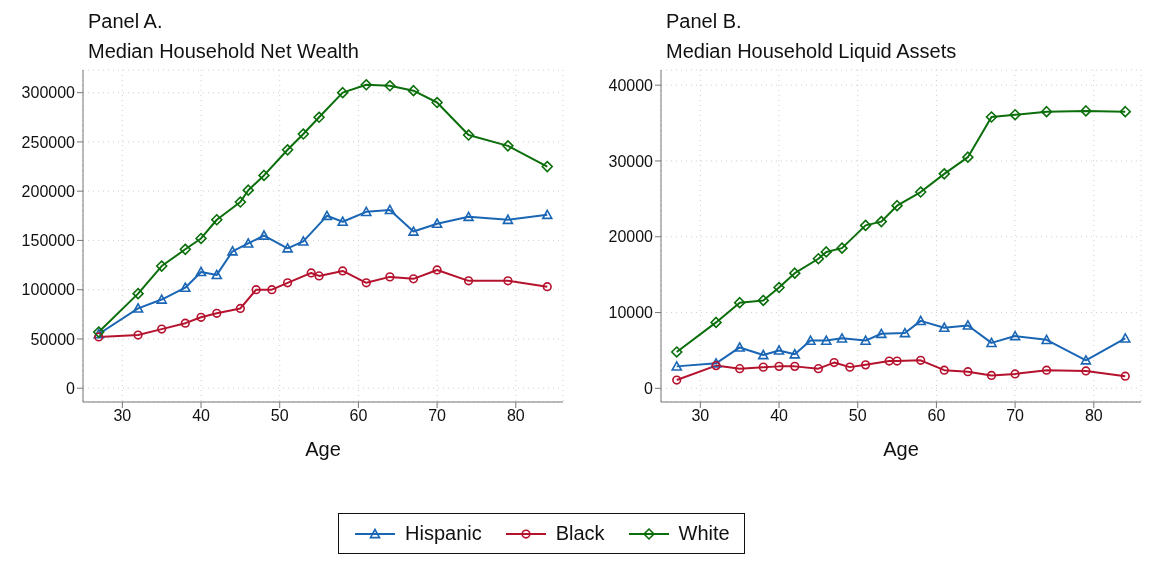 Image resolution: width=1153 pixels, height=561 pixels. Describe the element at coordinates (704, 533) in the screenshot. I see `legend-label: White` at that location.